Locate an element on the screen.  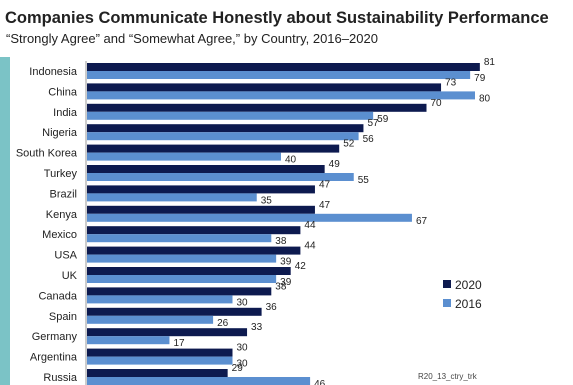
value-label: 52 is located at coordinates (349, 144).